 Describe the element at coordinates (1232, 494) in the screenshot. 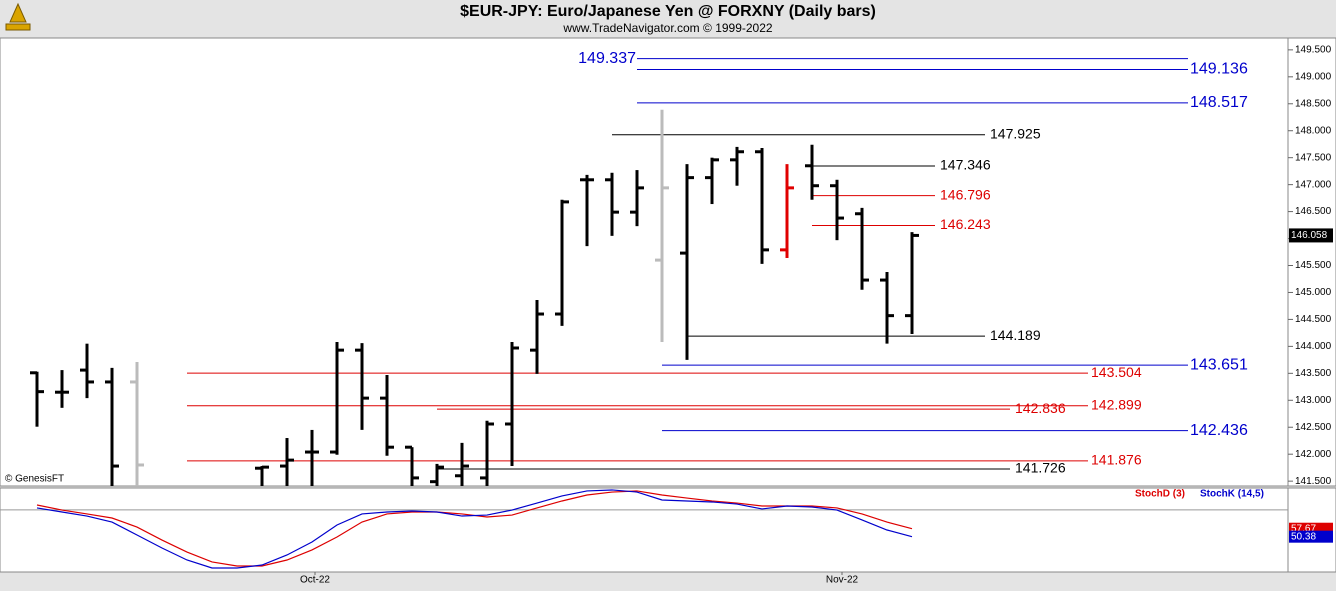

I see `legend-entry: StochK (14,5)` at that location.